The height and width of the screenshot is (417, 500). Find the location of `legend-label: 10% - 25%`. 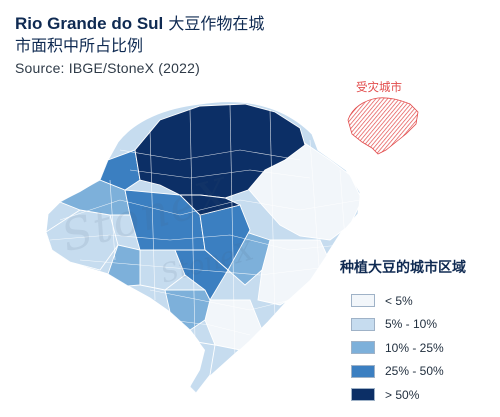

legend-label: 10% - 25% is located at coordinates (414, 347).